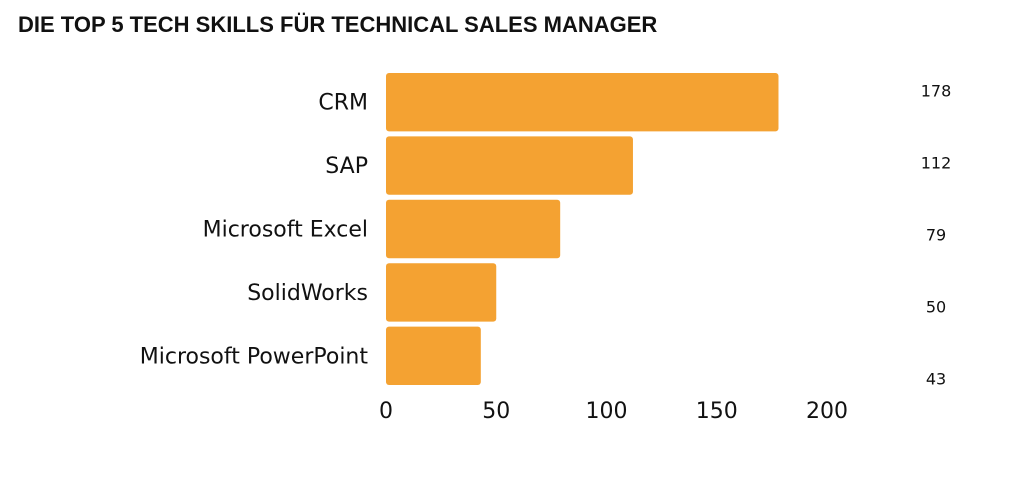 The width and height of the screenshot is (1014, 489). What do you see at coordinates (386, 411) in the screenshot?
I see `x-tick-label: 0` at bounding box center [386, 411].